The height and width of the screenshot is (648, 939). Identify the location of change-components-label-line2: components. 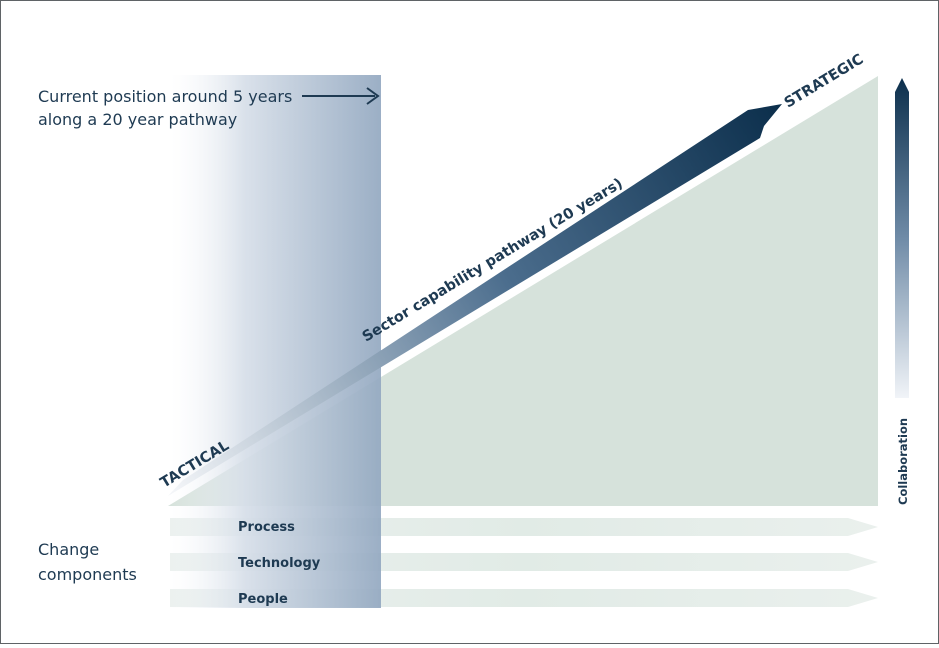
(87, 574).